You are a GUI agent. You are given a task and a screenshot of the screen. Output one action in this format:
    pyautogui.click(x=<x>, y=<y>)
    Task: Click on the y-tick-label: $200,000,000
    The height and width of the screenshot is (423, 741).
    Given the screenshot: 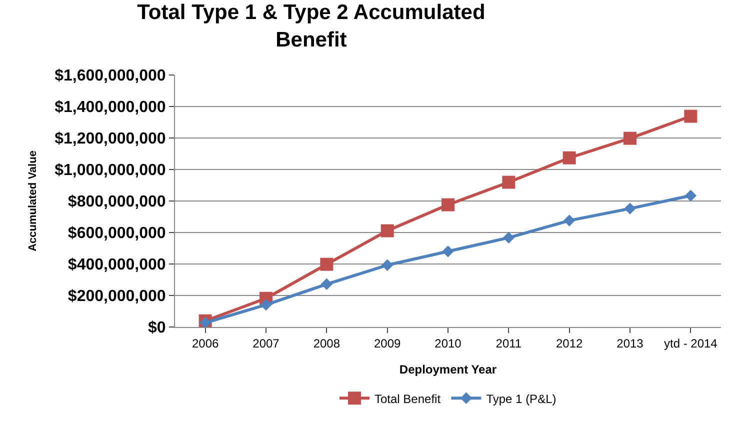 What is the action you would take?
    pyautogui.click(x=117, y=297)
    